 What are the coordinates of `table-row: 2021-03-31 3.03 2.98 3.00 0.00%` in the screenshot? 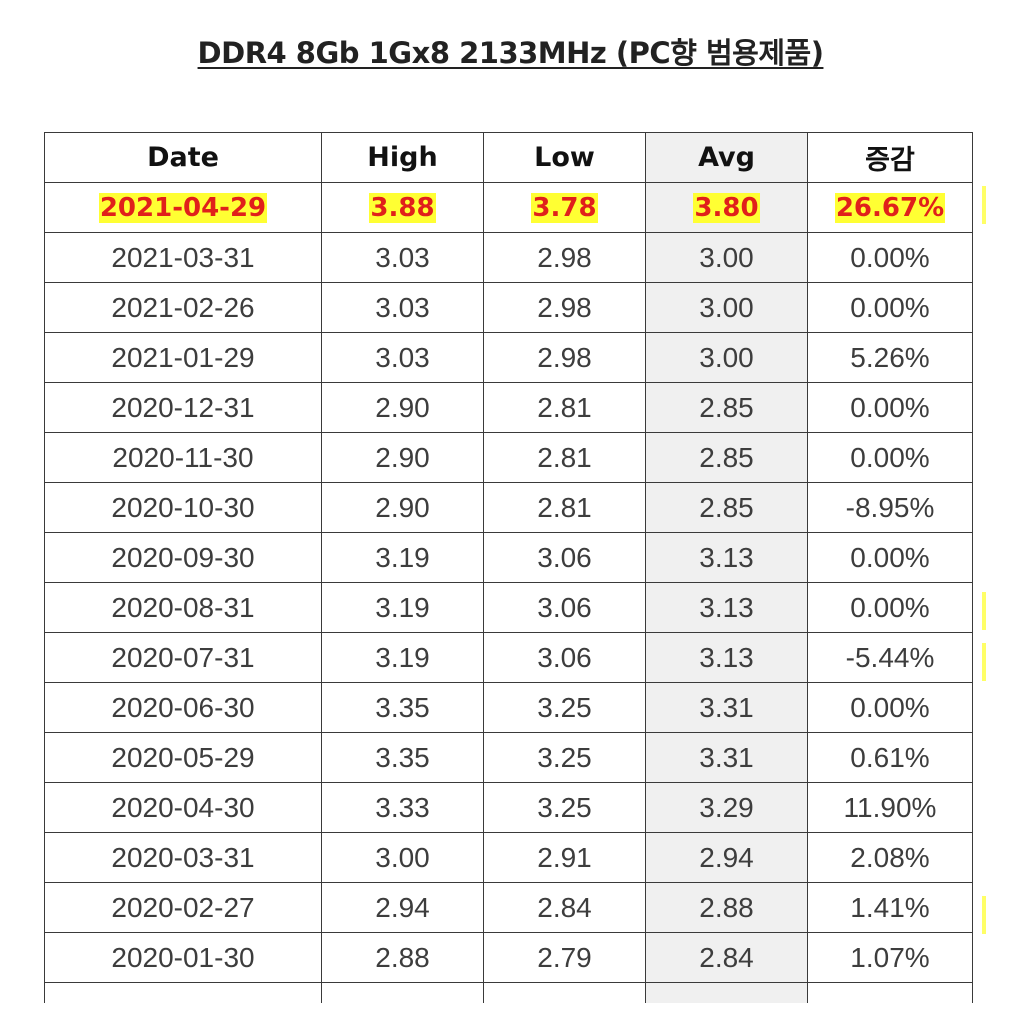 It's located at (508, 257).